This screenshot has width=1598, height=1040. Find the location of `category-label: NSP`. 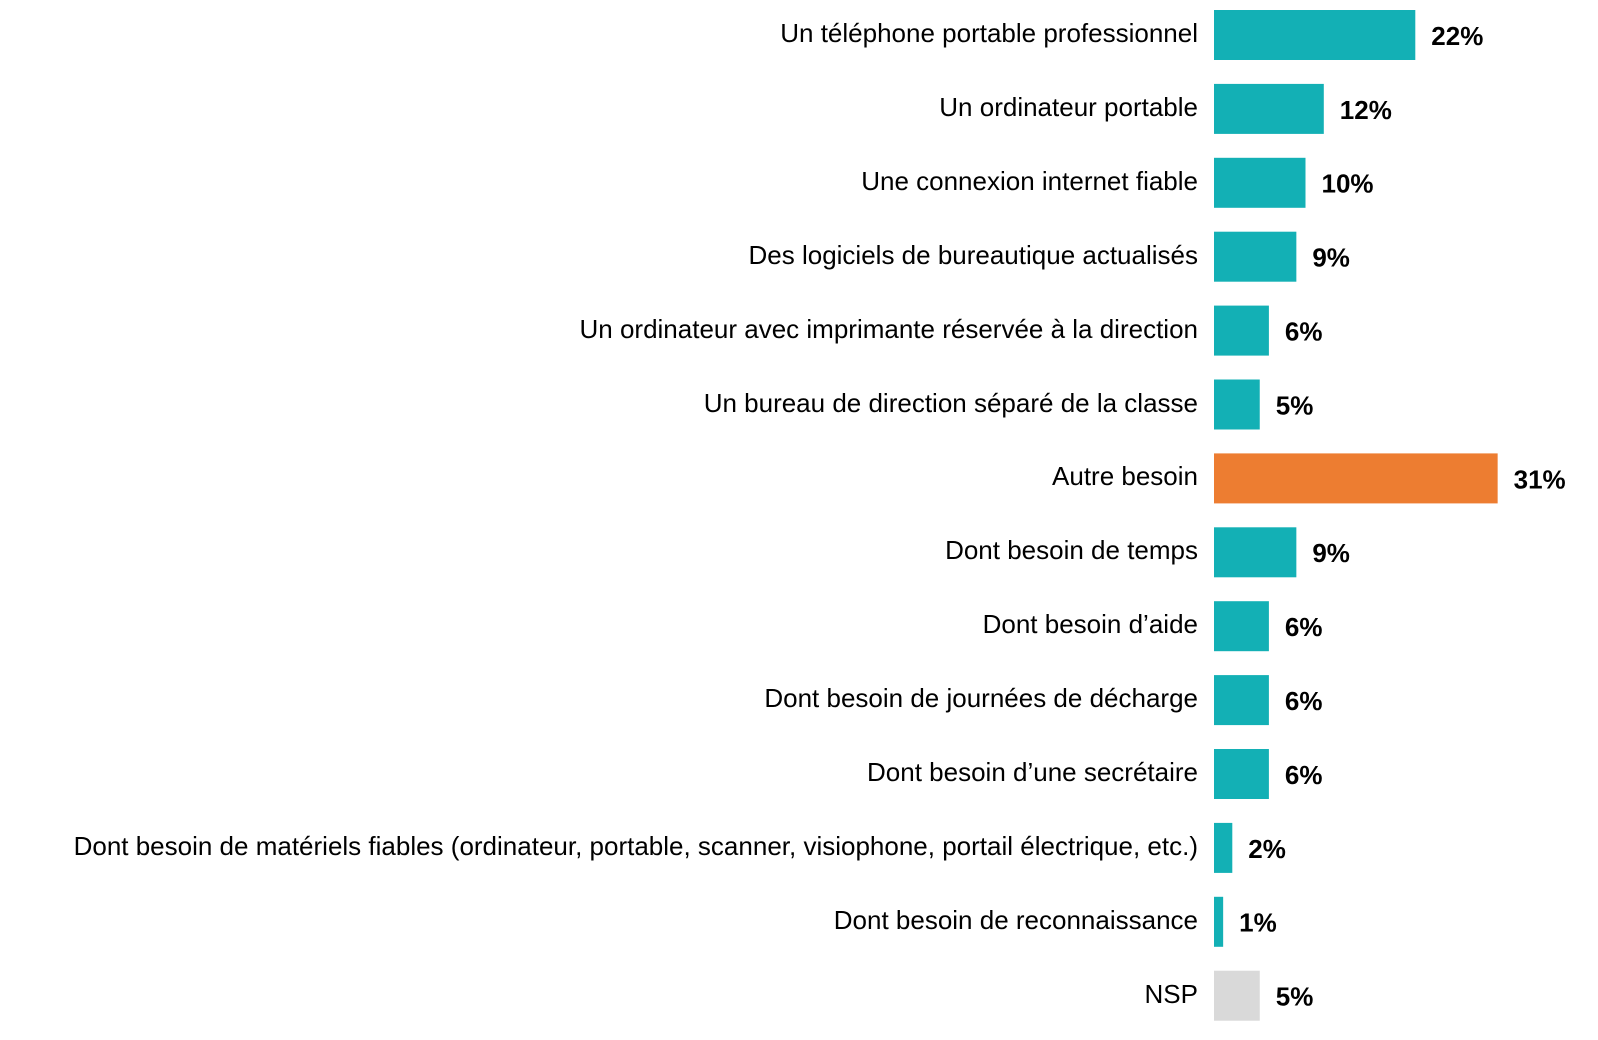

category-label: NSP is located at coordinates (1171, 993).